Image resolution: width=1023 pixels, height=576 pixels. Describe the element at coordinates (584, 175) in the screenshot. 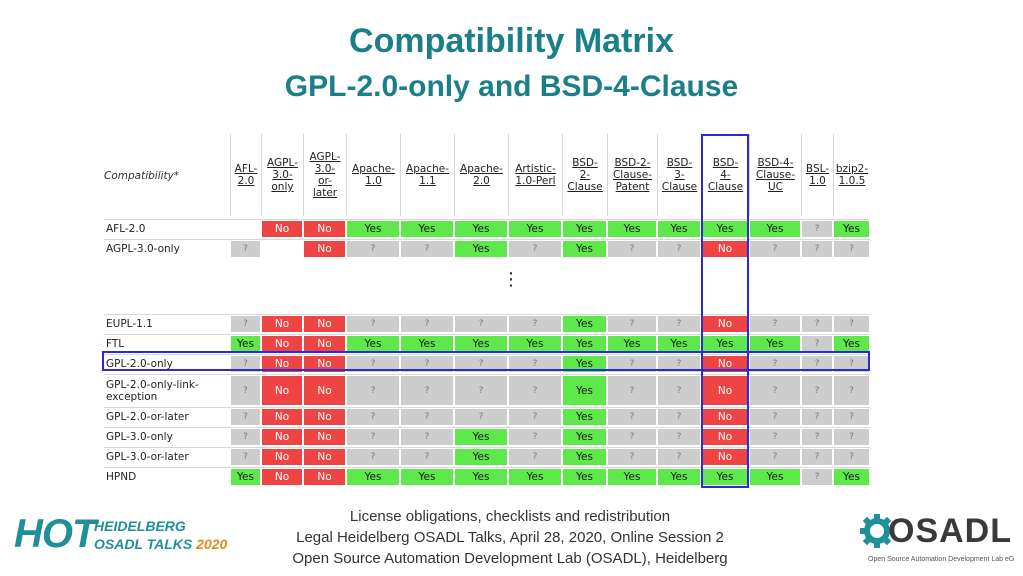

I see `column-header-bsd-2-clause: BSD- 2- Clause` at that location.